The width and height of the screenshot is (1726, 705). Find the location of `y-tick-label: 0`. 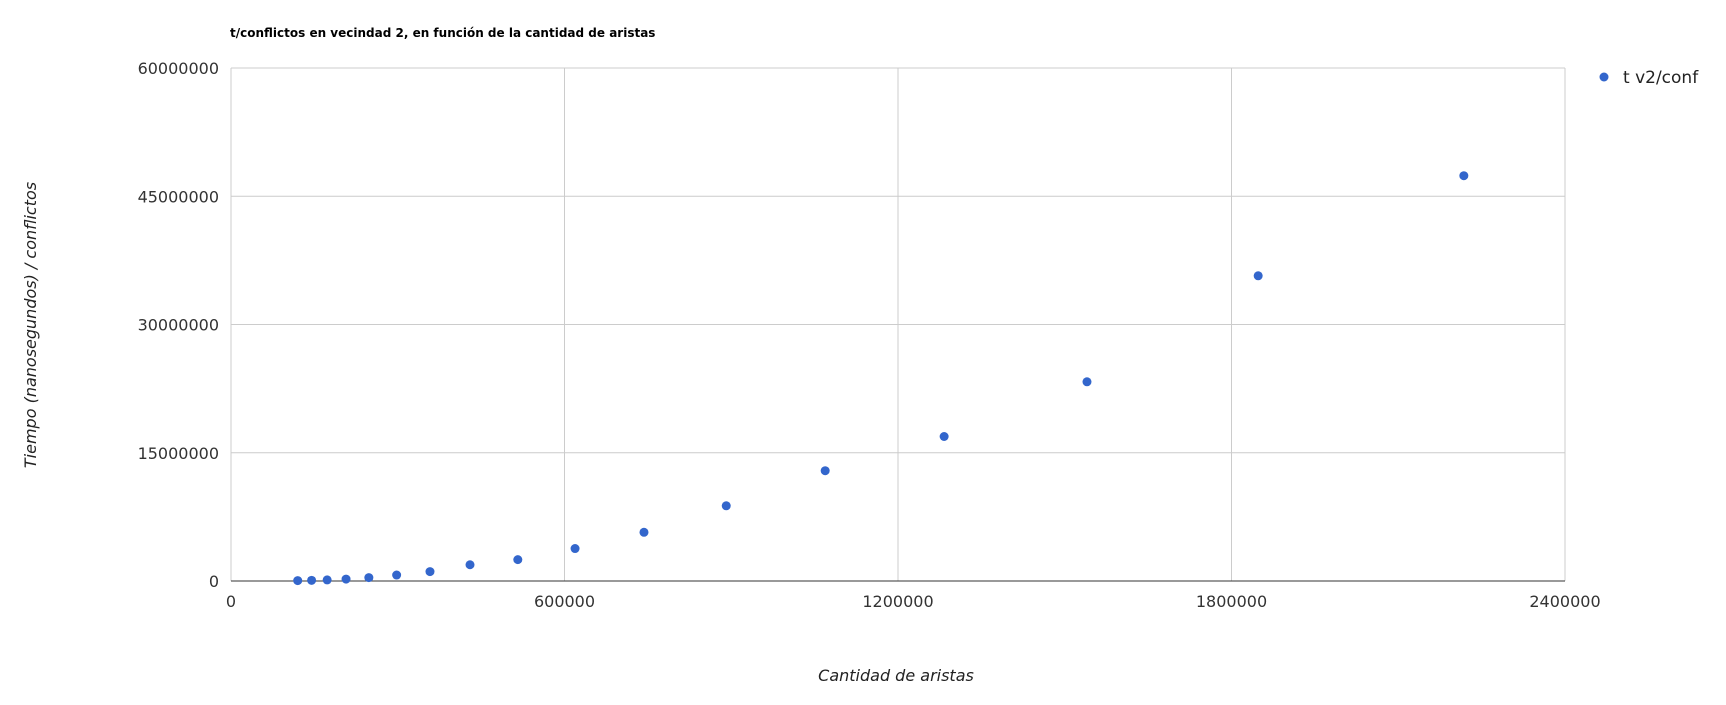

y-tick-label: 0 is located at coordinates (214, 581).